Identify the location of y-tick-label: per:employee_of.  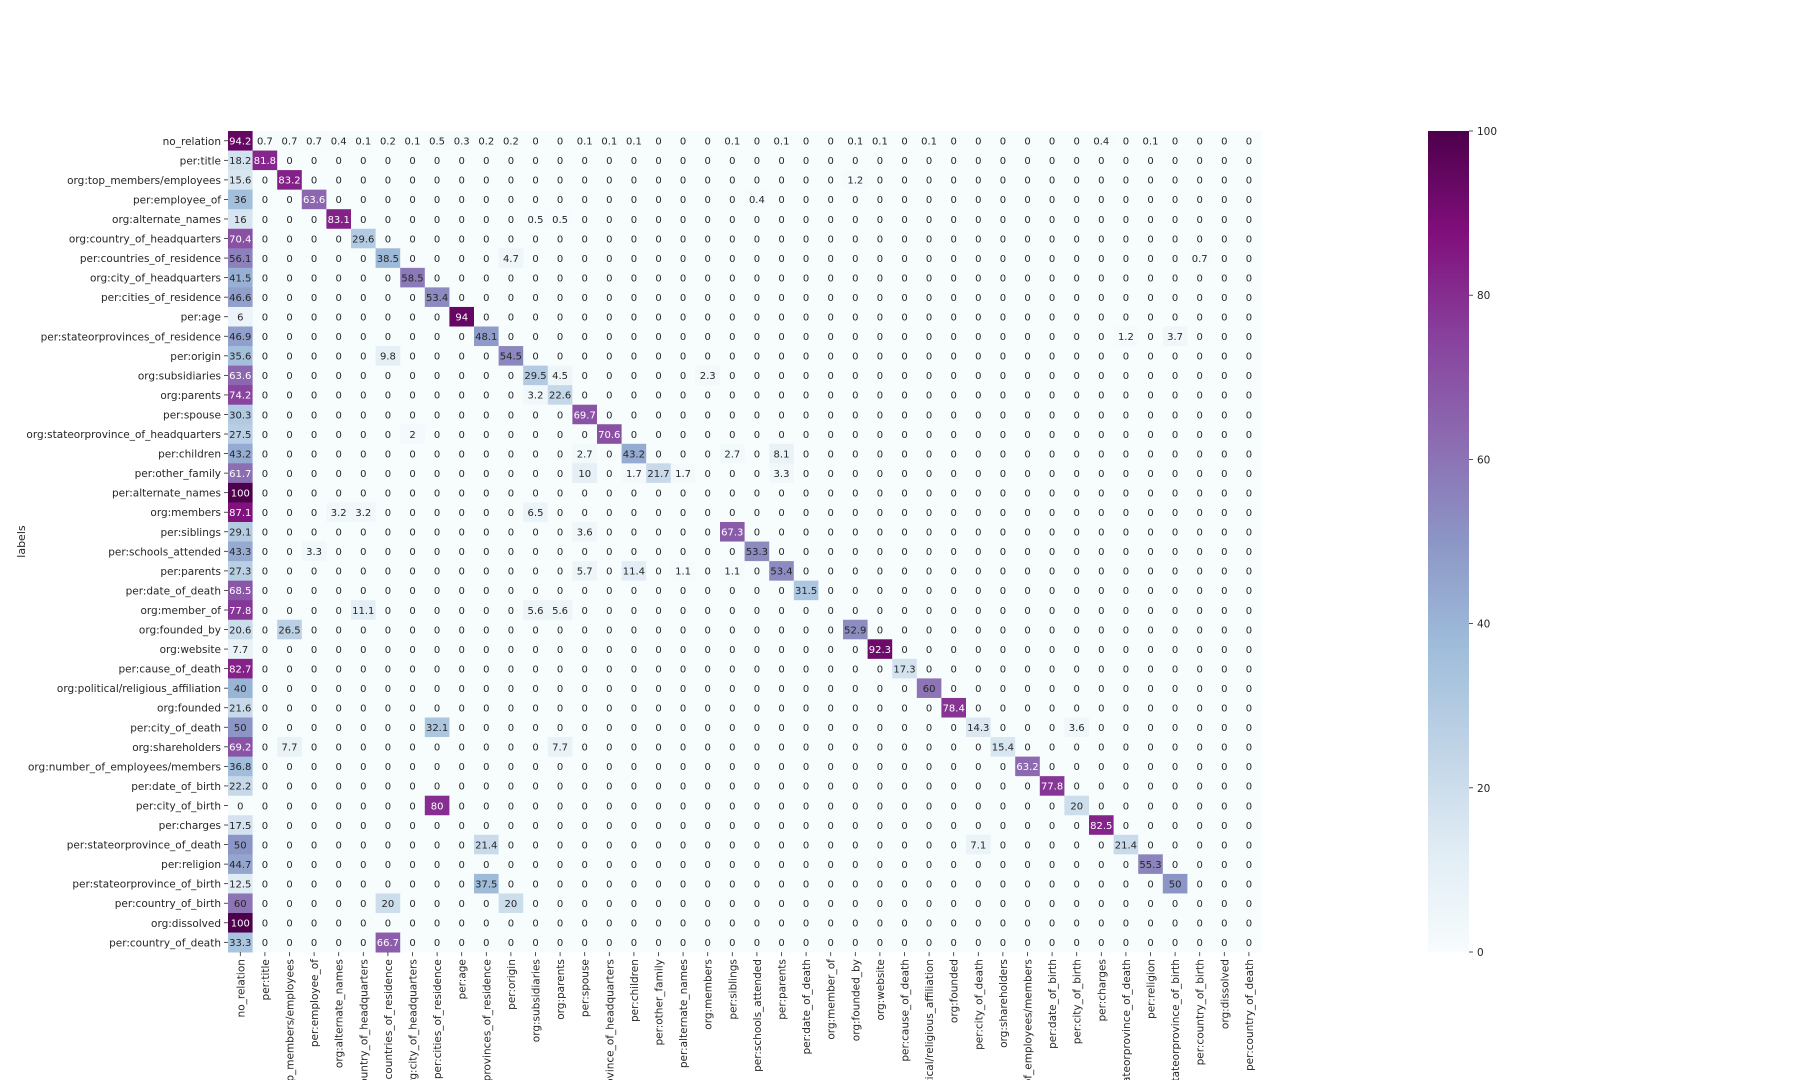
(177, 200).